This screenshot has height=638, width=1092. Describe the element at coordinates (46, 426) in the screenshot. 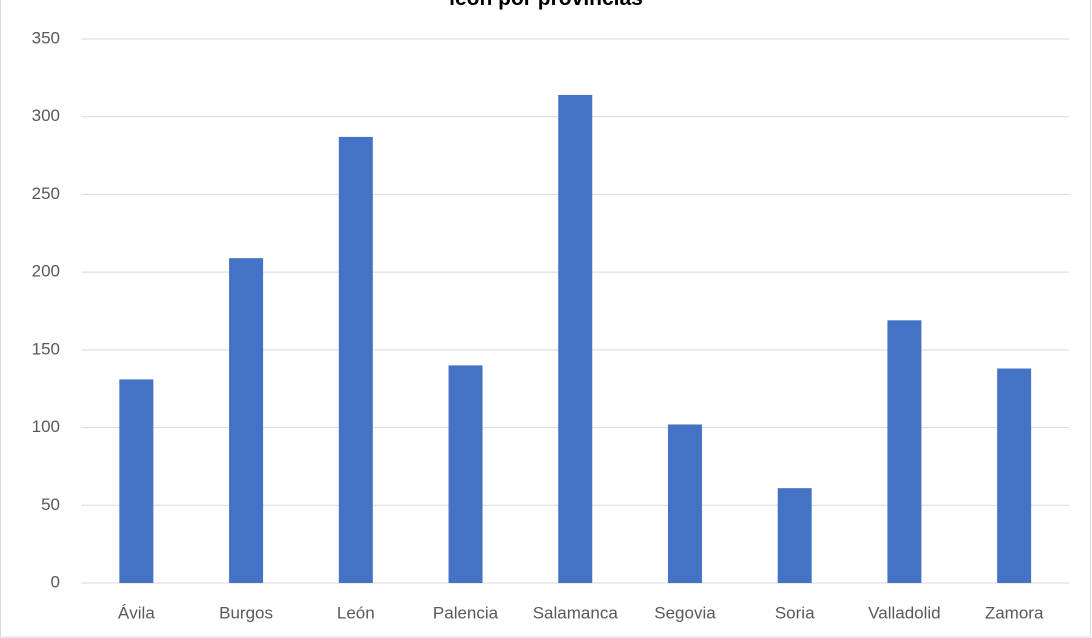

I see `y-tick-label: 100` at that location.